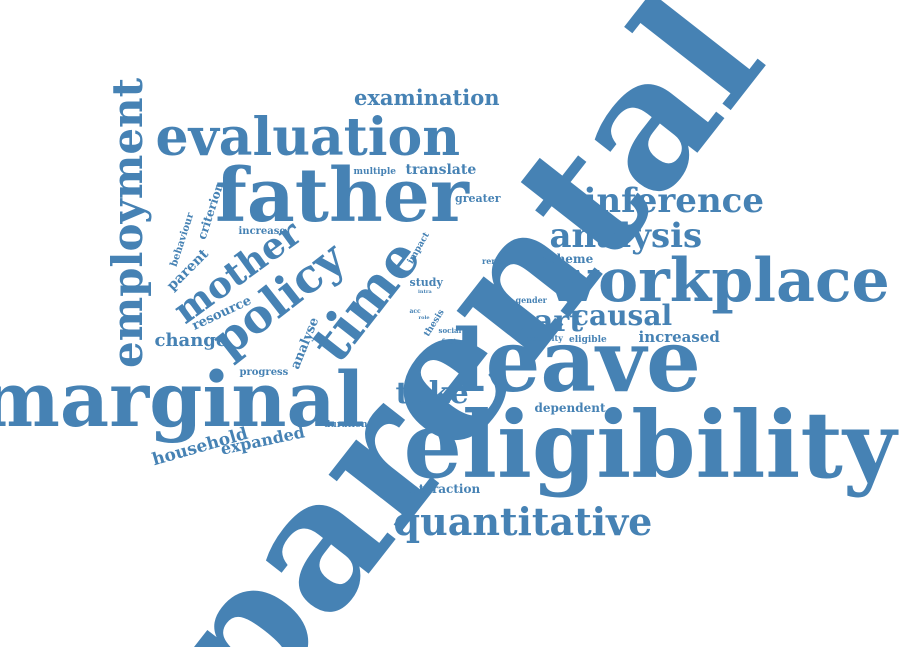 Image resolution: width=900 pixels, height=647 pixels. I want to click on word-employment: employment, so click(128, 223).